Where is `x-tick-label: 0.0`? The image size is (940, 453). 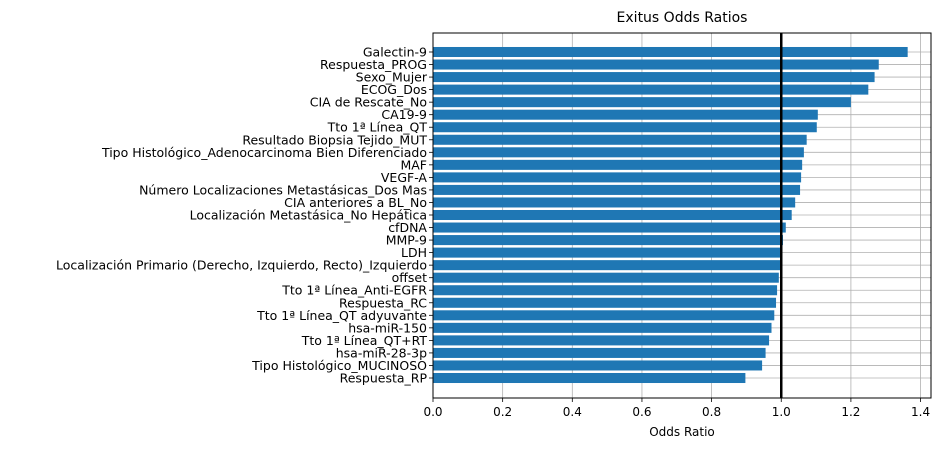 x-tick-label: 0.0 is located at coordinates (432, 412).